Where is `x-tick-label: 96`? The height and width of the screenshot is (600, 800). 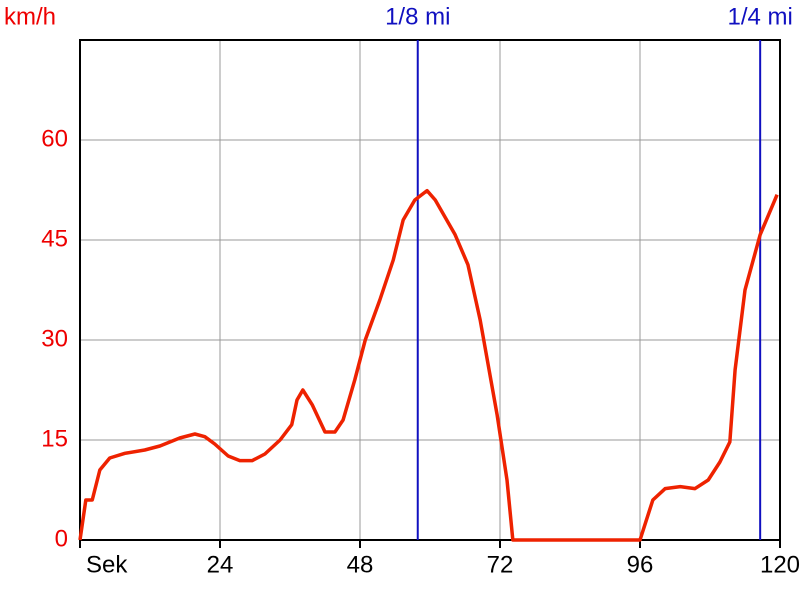 x-tick-label: 96 is located at coordinates (640, 564).